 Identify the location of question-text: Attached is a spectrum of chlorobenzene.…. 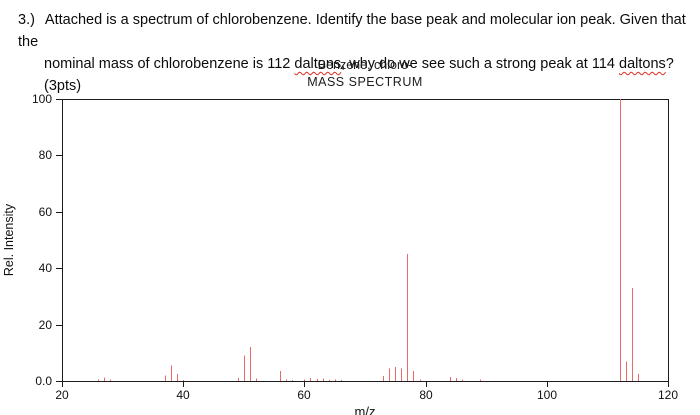
(352, 31).